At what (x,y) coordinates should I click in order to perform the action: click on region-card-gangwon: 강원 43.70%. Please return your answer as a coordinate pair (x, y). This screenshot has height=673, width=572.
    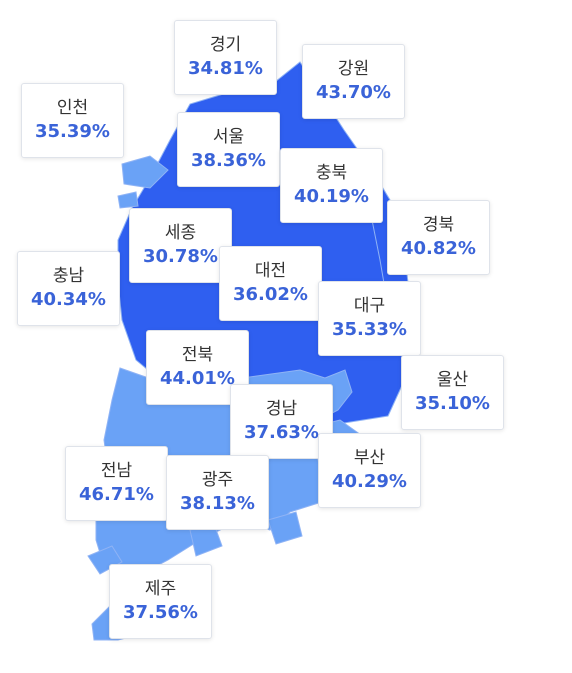
    Looking at the image, I should click on (353, 81).